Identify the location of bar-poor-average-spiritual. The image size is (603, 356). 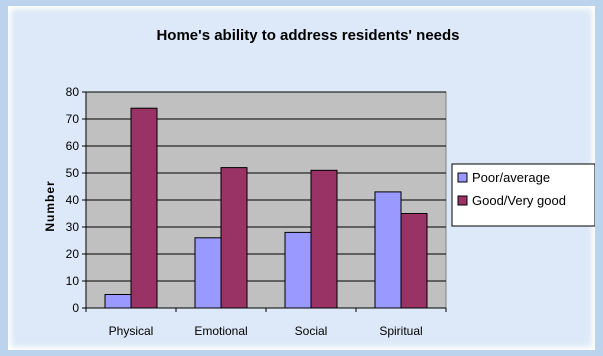
(388, 250).